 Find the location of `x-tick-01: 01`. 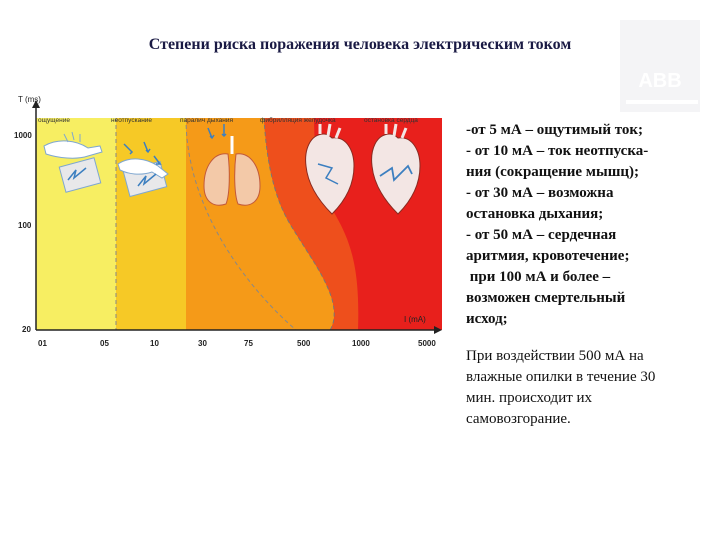

x-tick-01: 01 is located at coordinates (42, 343).